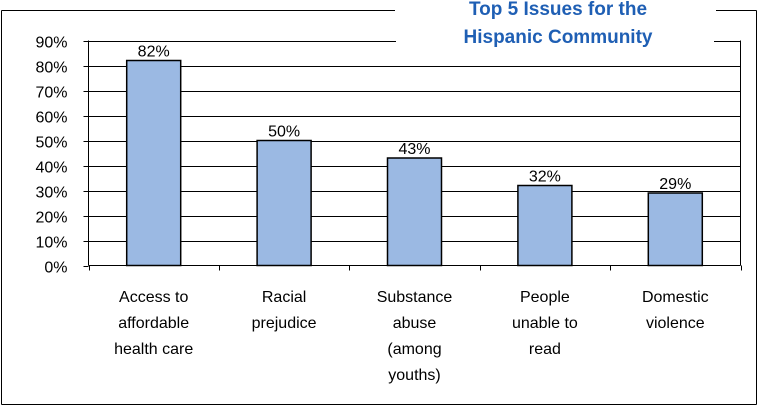 This screenshot has width=758, height=406. What do you see at coordinates (284, 310) in the screenshot?
I see `category-label: Racial prejudice` at bounding box center [284, 310].